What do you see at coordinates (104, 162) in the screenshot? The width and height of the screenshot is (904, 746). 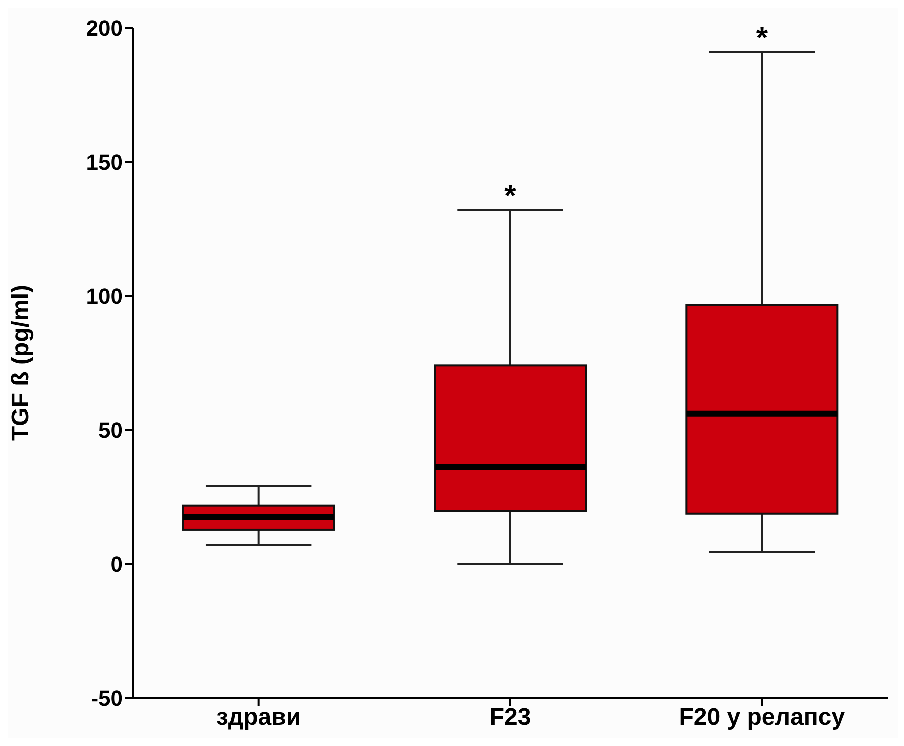 I see `y-tick-label: 150` at bounding box center [104, 162].